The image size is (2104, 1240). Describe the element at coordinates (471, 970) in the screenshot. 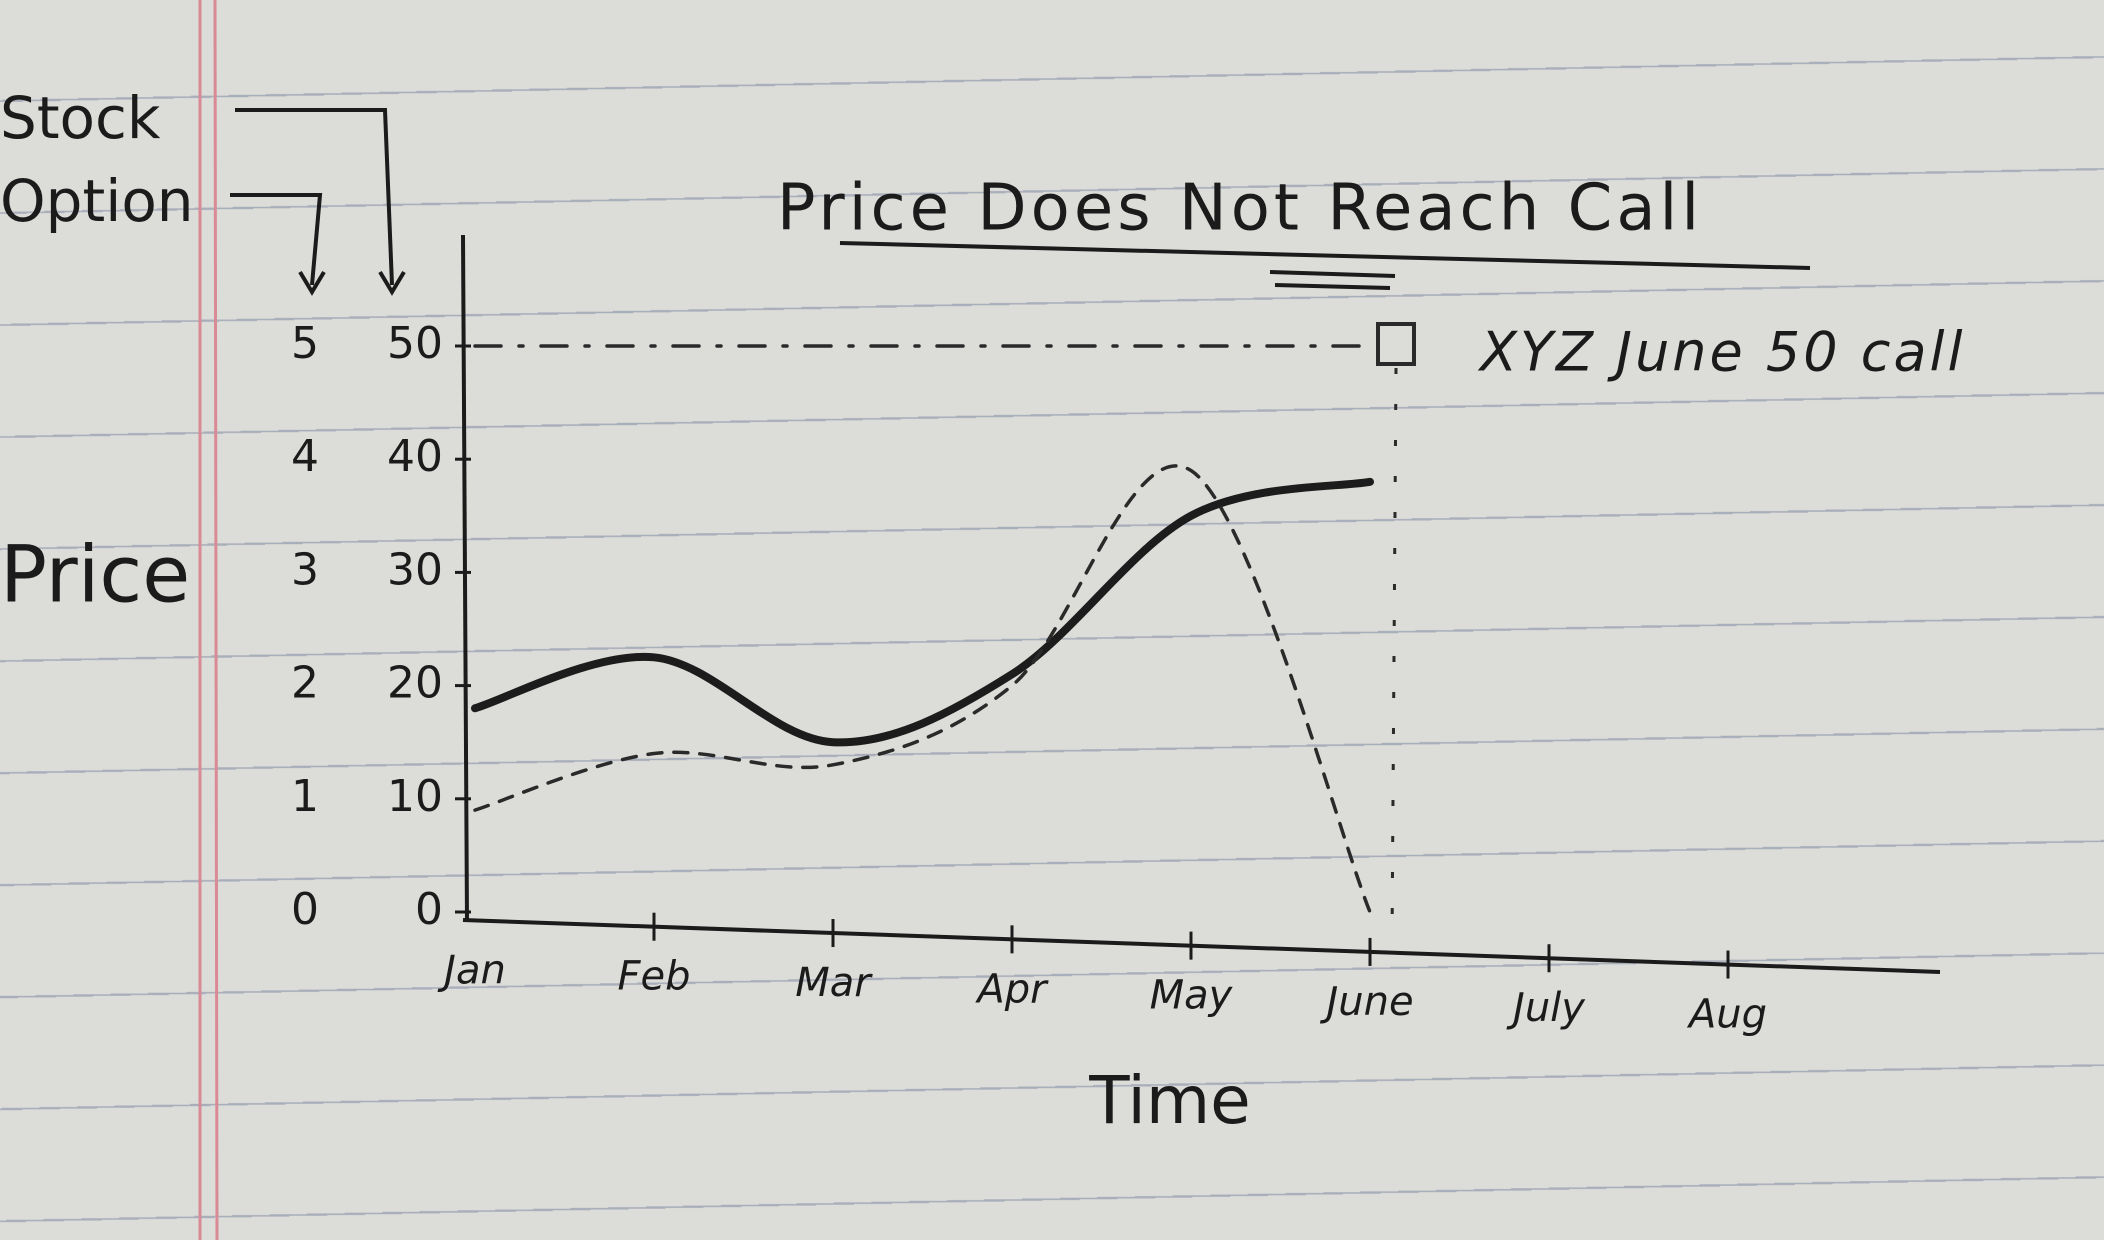

I see `x-tick-label: Jan` at that location.